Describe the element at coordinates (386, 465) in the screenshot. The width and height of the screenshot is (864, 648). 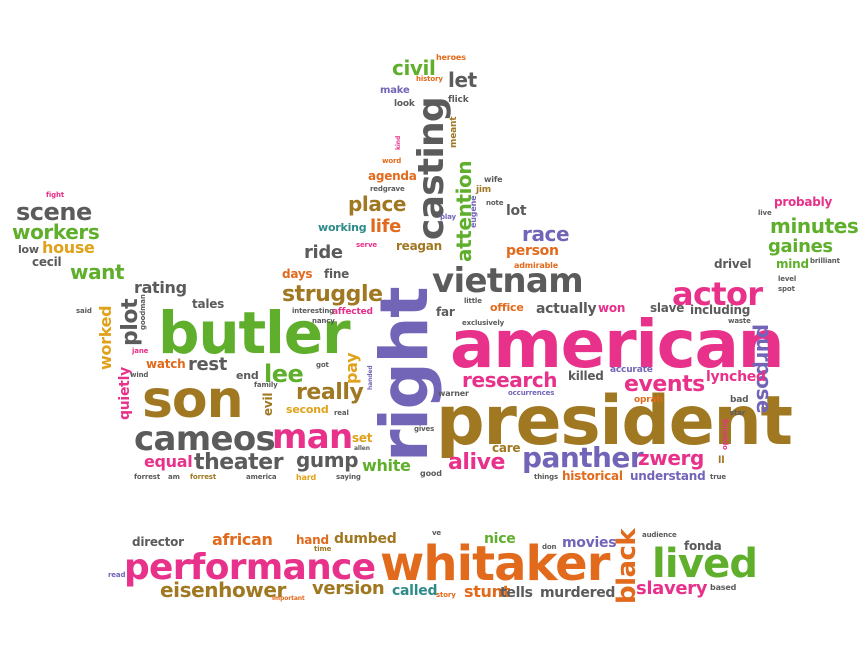
I see `word-white: white` at that location.